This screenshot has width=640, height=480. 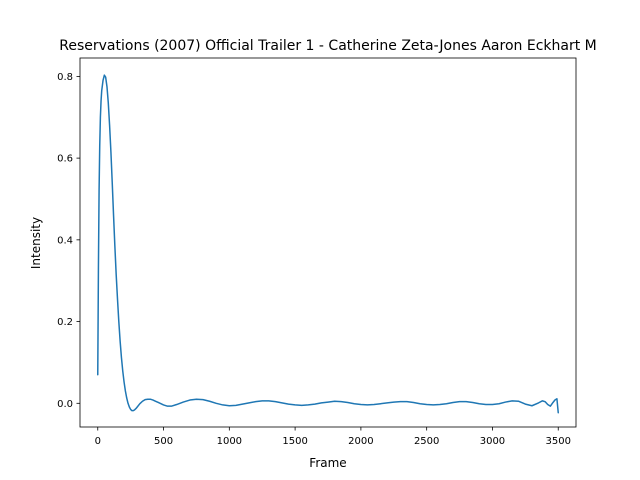 What do you see at coordinates (65, 240) in the screenshot?
I see `y-tick-label: 0.4` at bounding box center [65, 240].